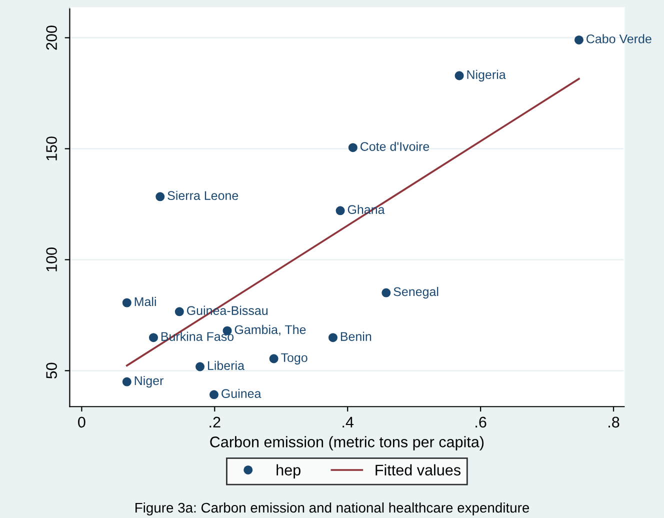  I want to click on annotation: Cote d'Ivoire, so click(395, 146).